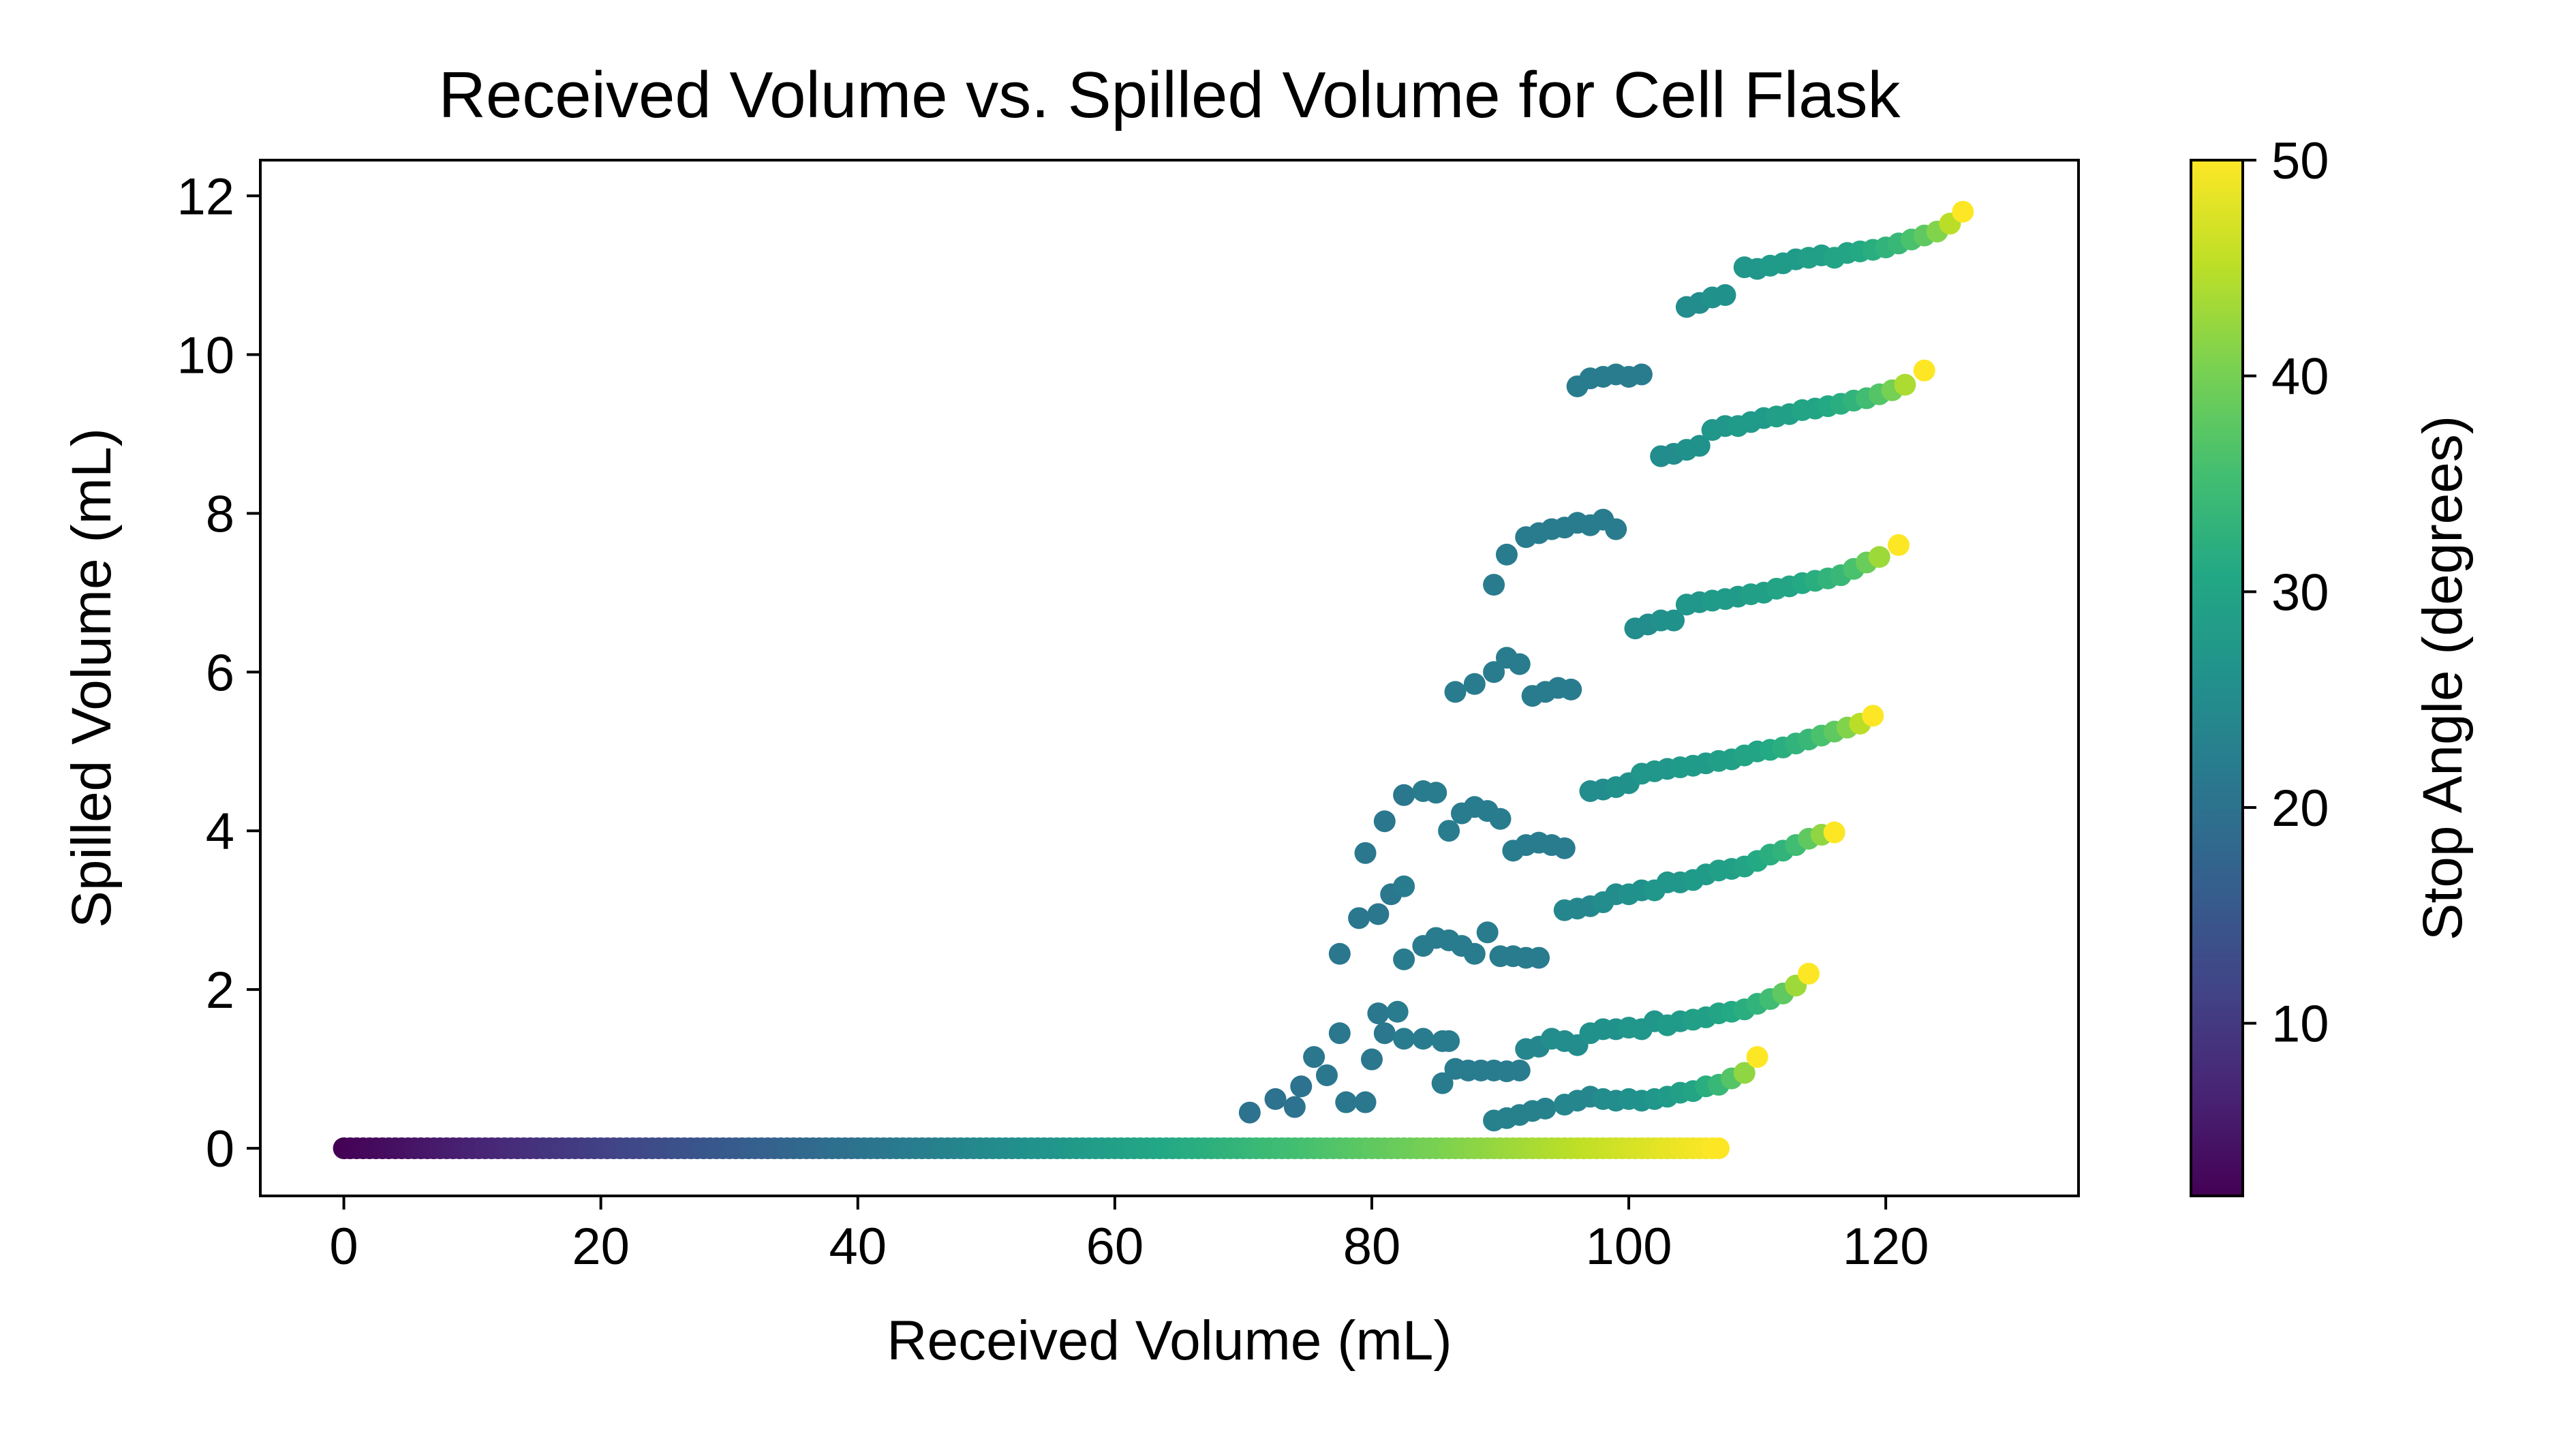 Image resolution: width=2576 pixels, height=1431 pixels. I want to click on y-axis: 0 2 4 6 8 10 12, so click(218, 673).